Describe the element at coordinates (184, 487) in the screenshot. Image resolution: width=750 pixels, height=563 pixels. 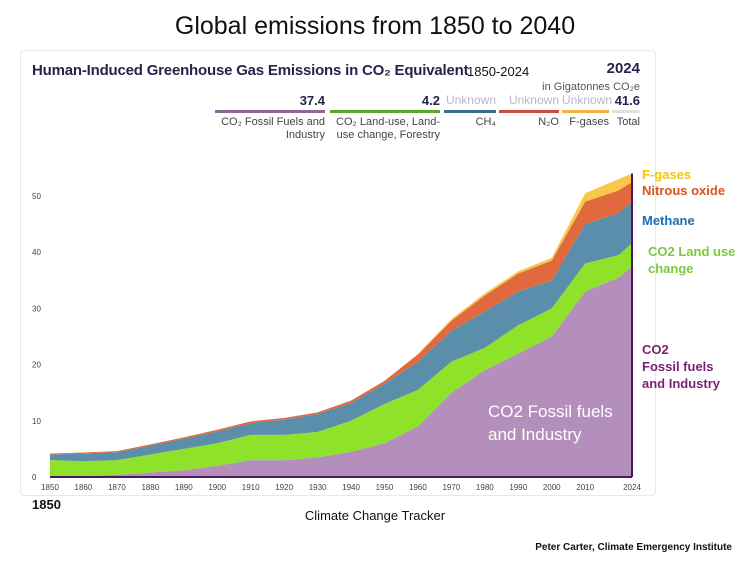
I see `x-tick-label: 1890` at that location.